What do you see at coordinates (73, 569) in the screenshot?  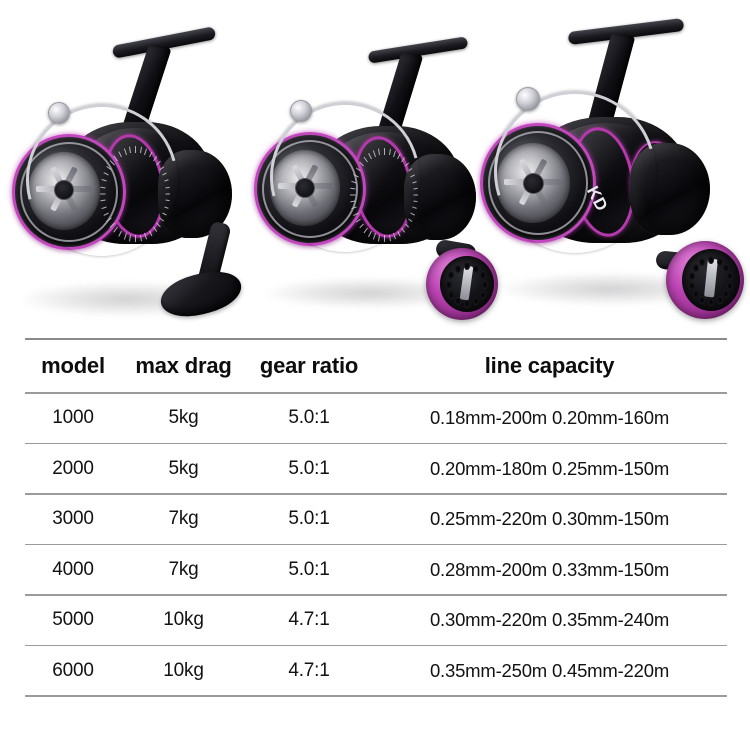 I see `cell-model: 4000` at bounding box center [73, 569].